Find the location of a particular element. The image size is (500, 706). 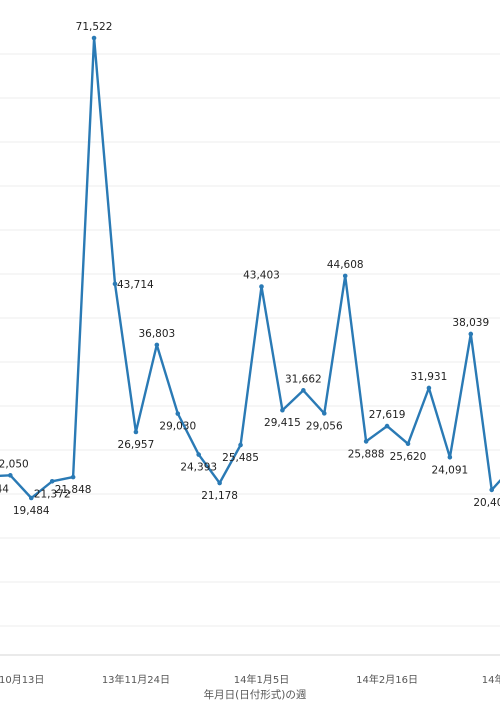

data-label-4: 21,848 is located at coordinates (73, 490).